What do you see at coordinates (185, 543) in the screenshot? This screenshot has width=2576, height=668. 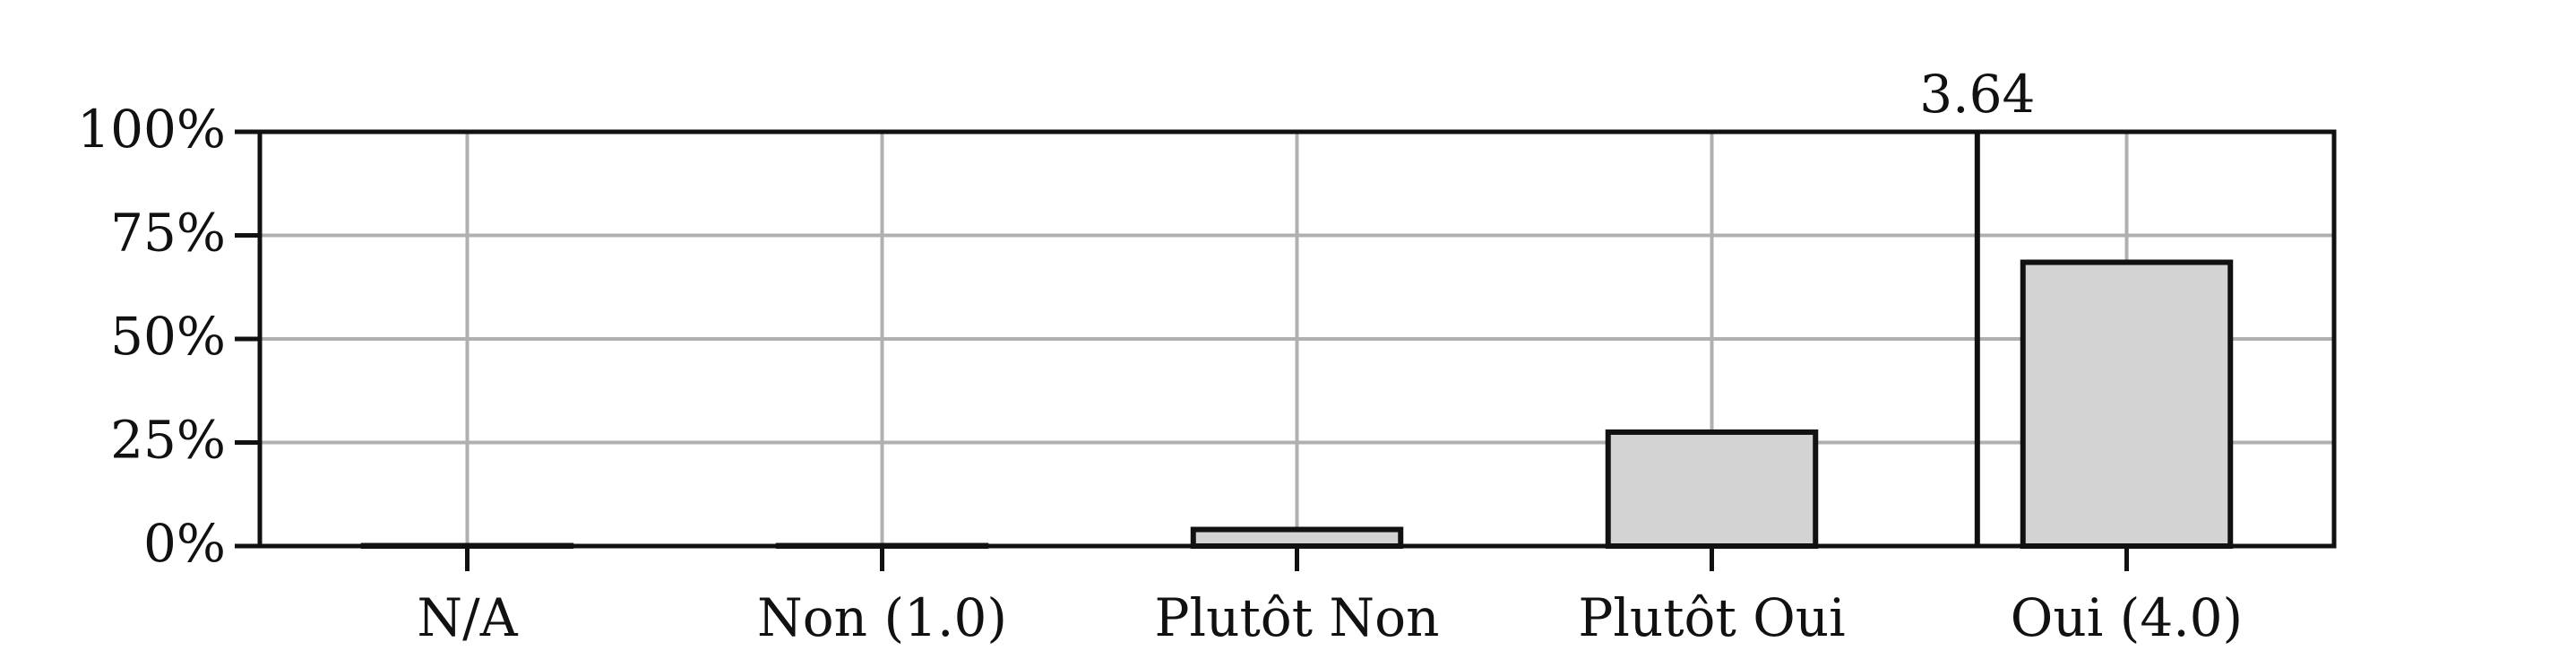 I see `y-tick-label: 0%` at bounding box center [185, 543].